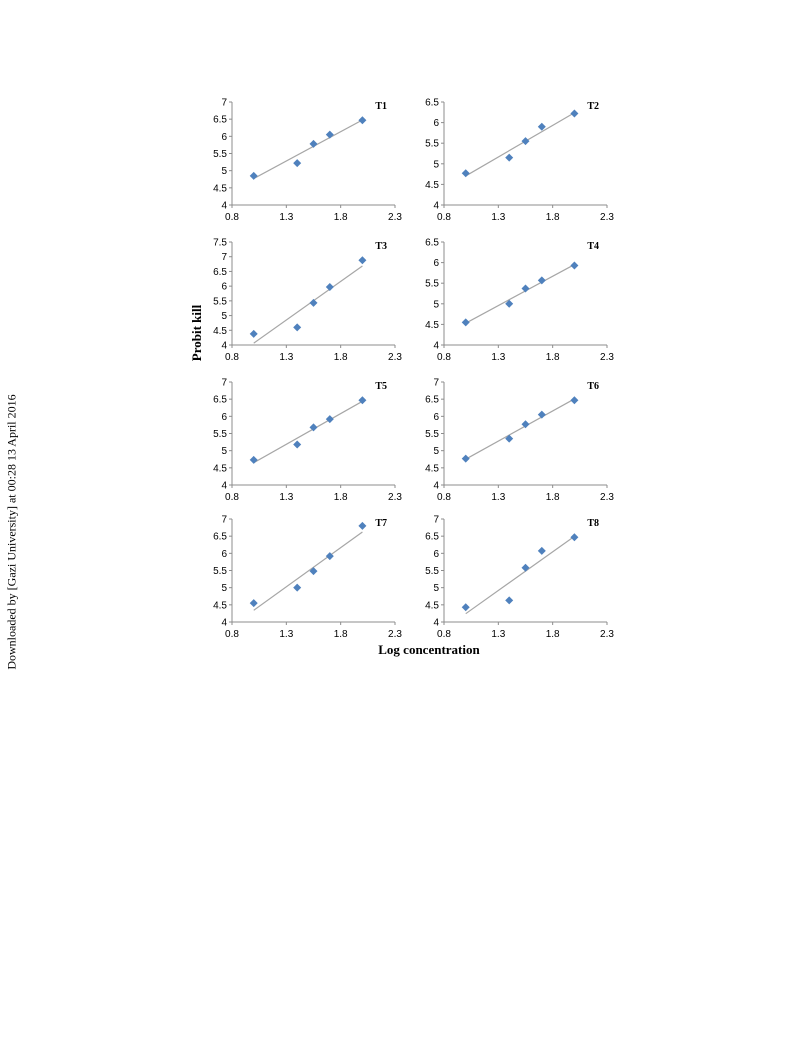 The image size is (812, 1057). What do you see at coordinates (307, 441) in the screenshot?
I see `panel-t5: 4 4.5 5 5.5 6 6.5 7 0.8 1.3 1.8 2.3 T5` at bounding box center [307, 441].